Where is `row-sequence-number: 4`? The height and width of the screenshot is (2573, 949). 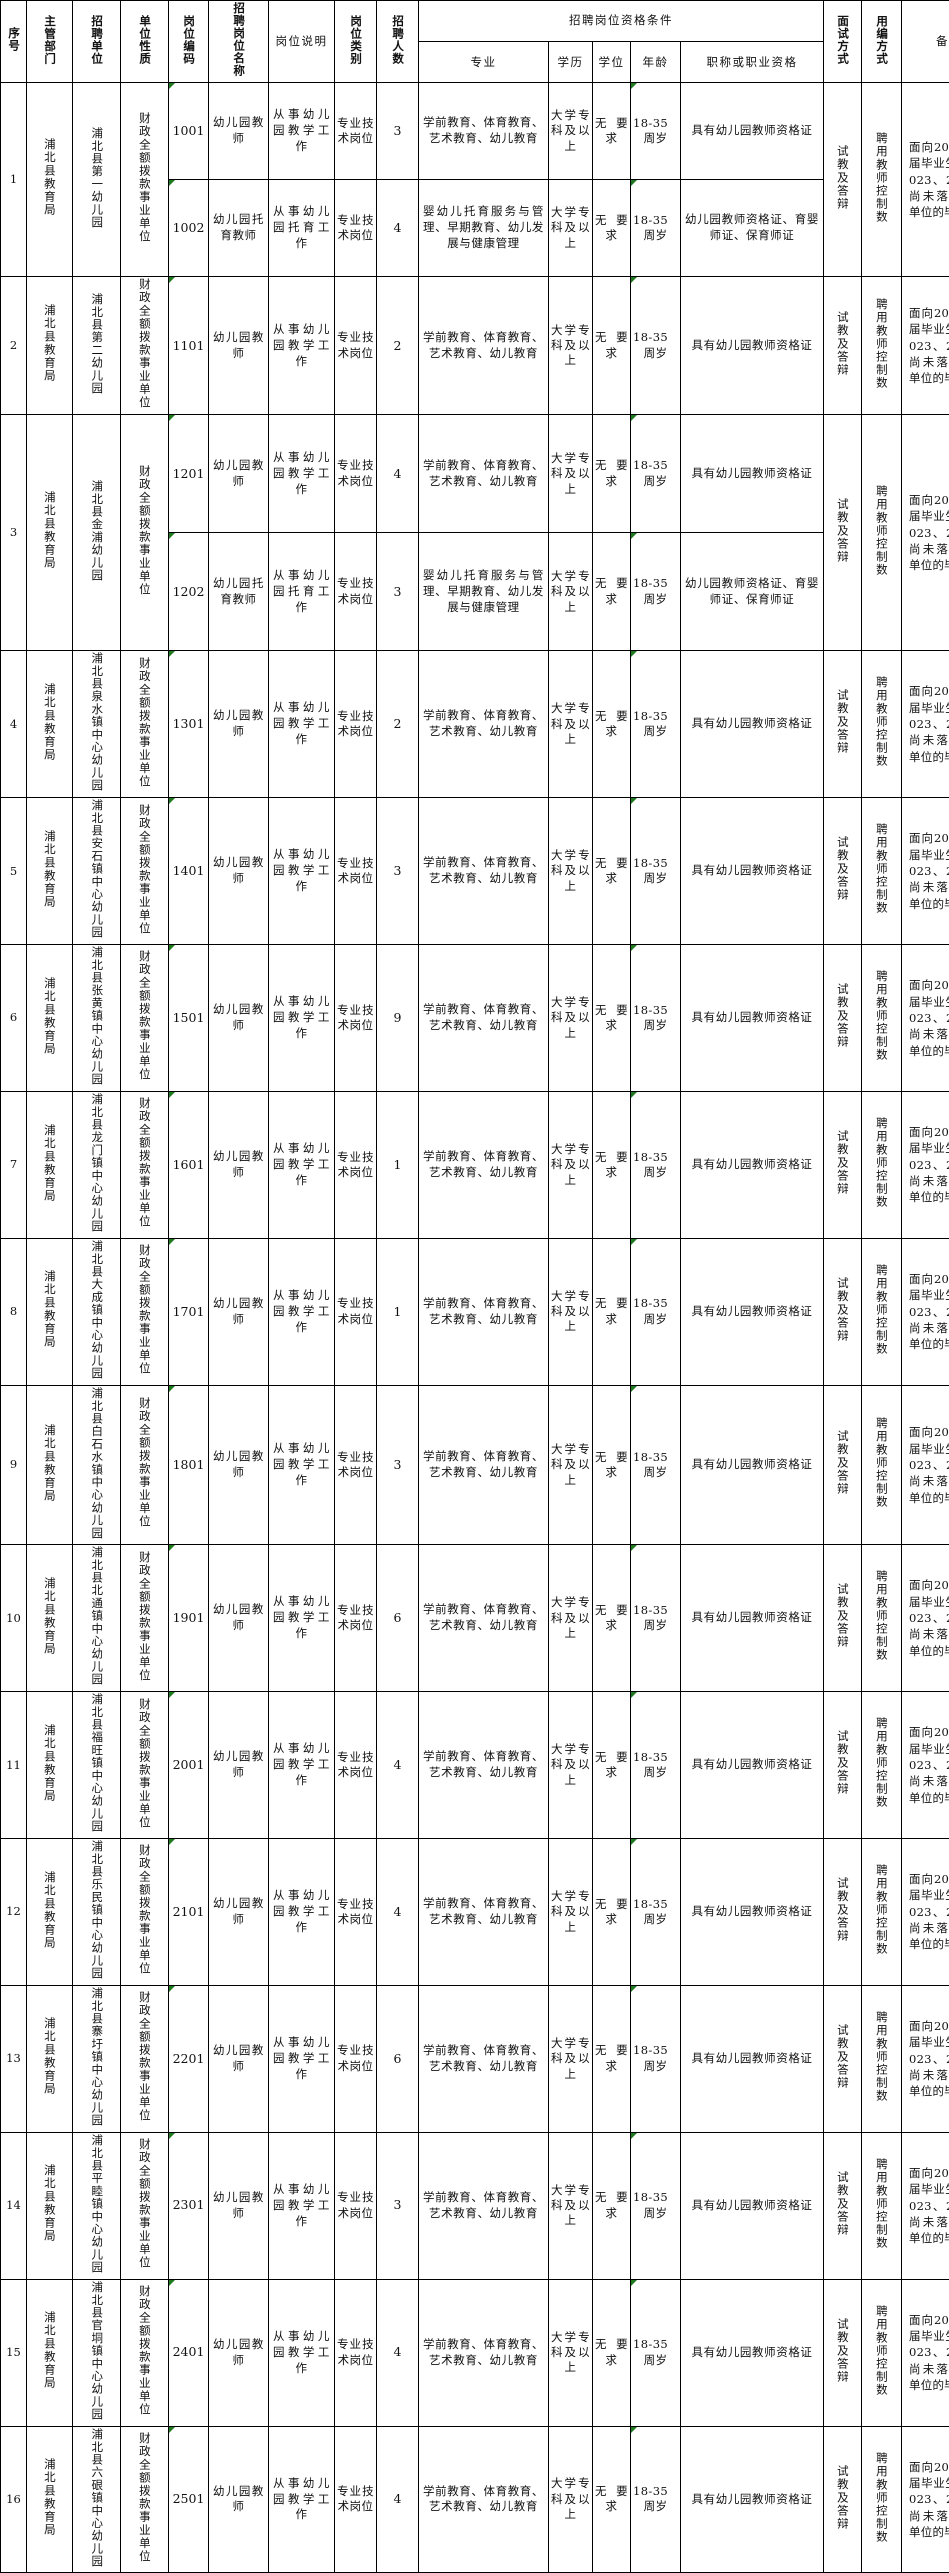 row-sequence-number: 4 is located at coordinates (14, 724).